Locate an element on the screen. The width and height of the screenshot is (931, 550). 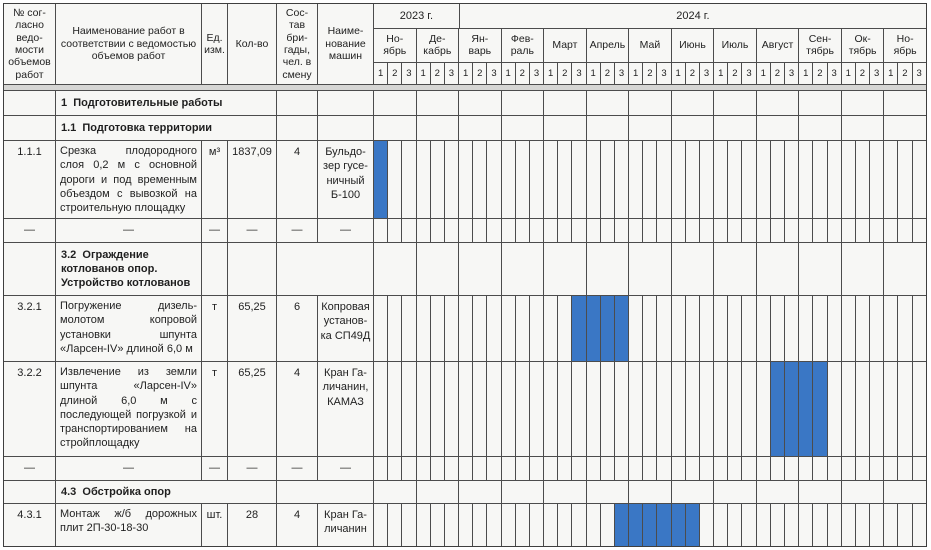
years-band: 2023 г. 2024 г. is located at coordinates (650, 16).